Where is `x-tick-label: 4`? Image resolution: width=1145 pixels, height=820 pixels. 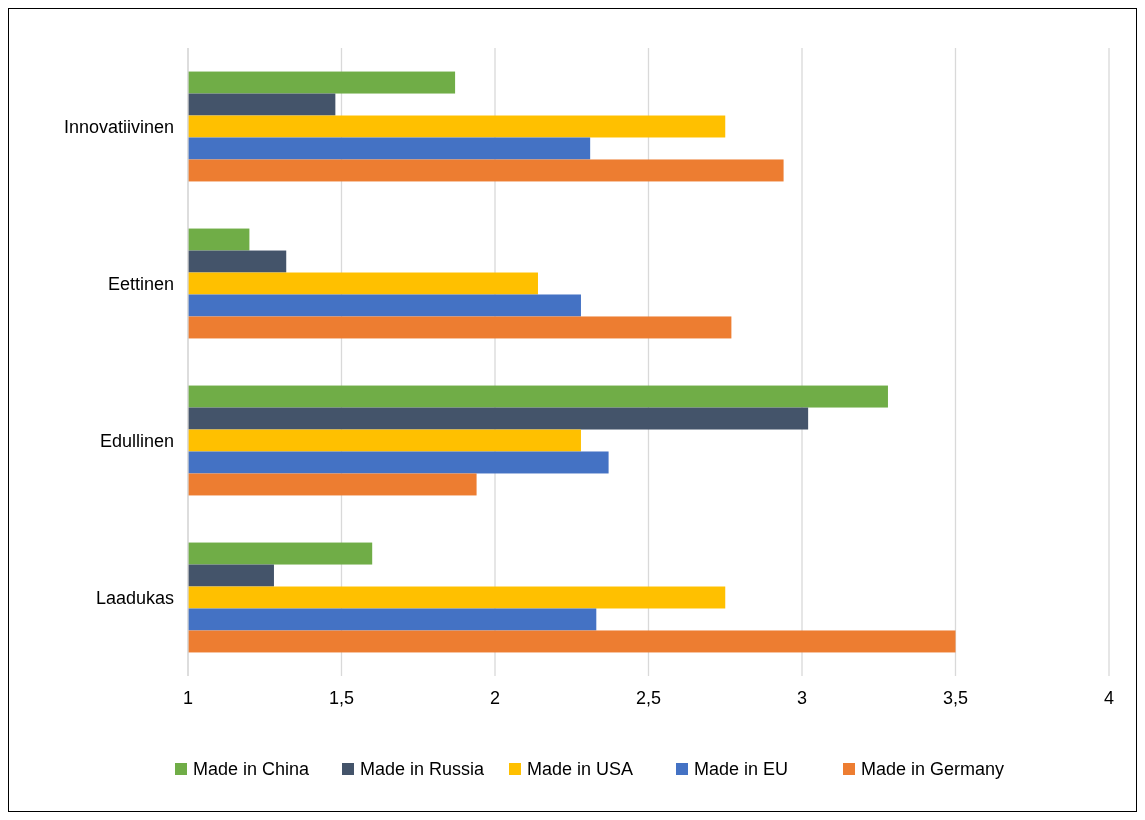 x-tick-label: 4 is located at coordinates (1109, 698).